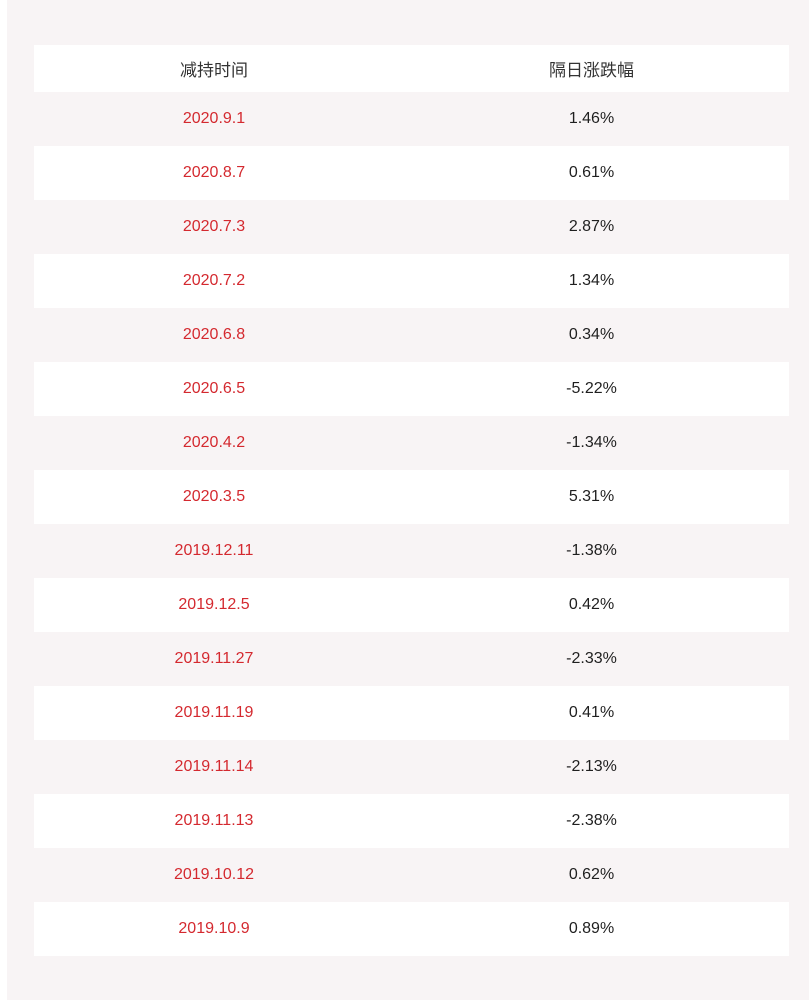 The width and height of the screenshot is (809, 1000). Describe the element at coordinates (411, 659) in the screenshot. I see `table-row: 2019.11.27 -2.33%` at that location.